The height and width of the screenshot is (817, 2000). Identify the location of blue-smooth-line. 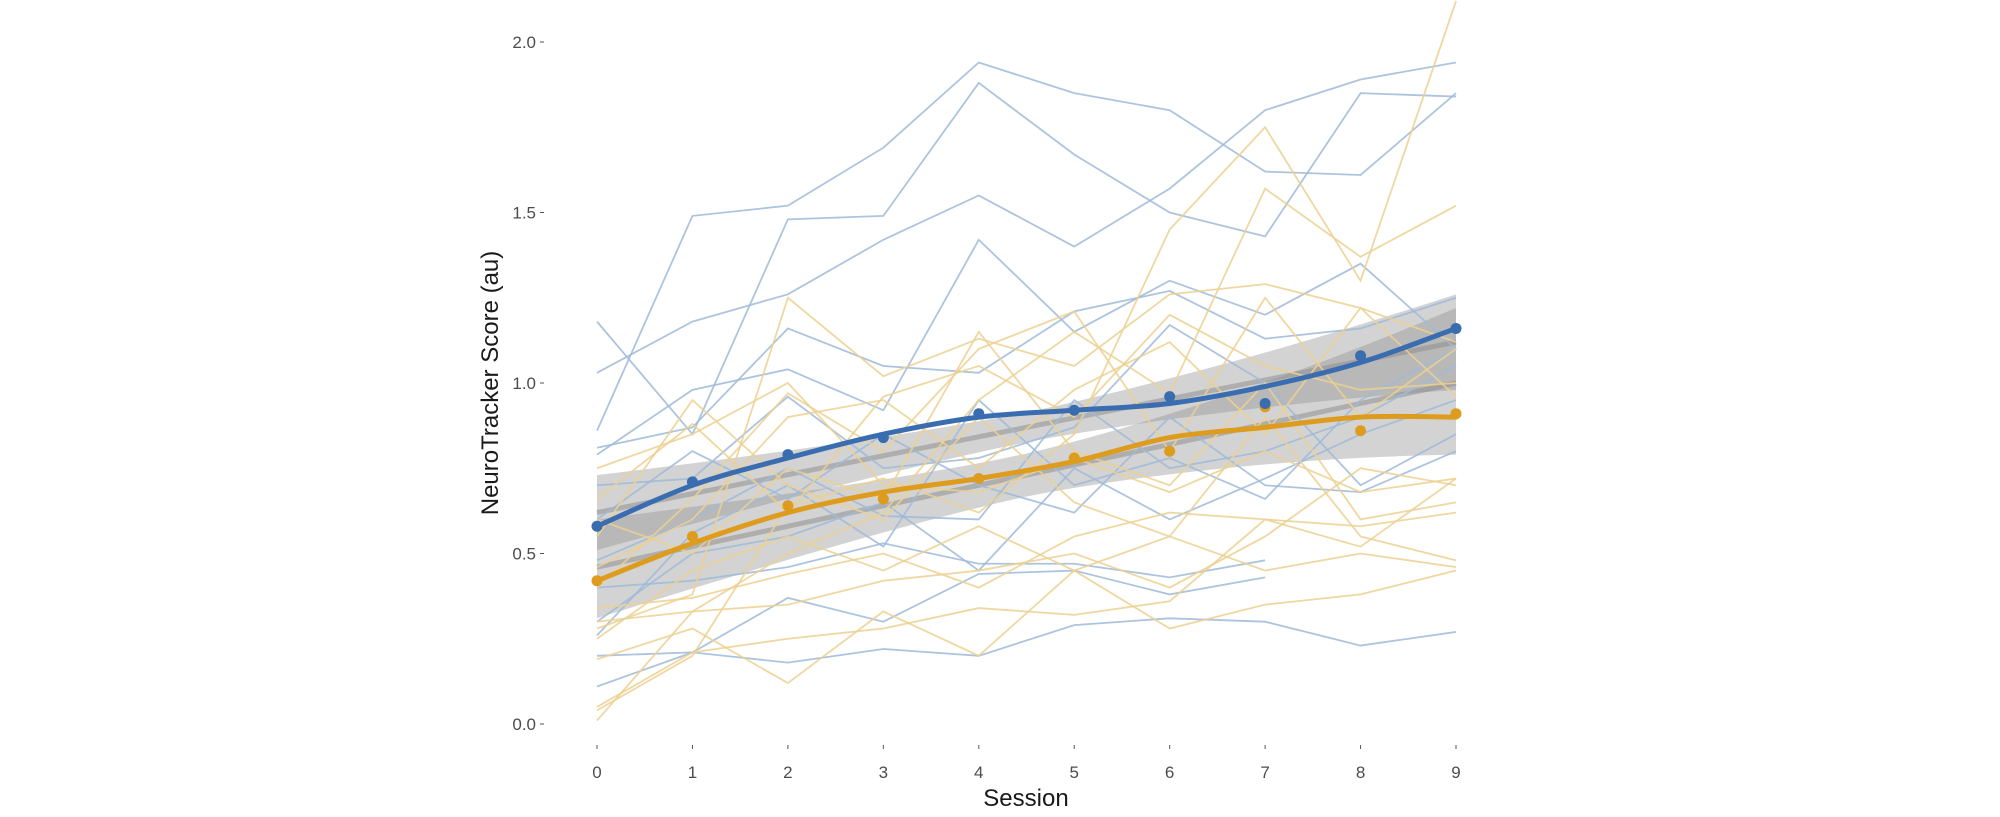
(1026, 427).